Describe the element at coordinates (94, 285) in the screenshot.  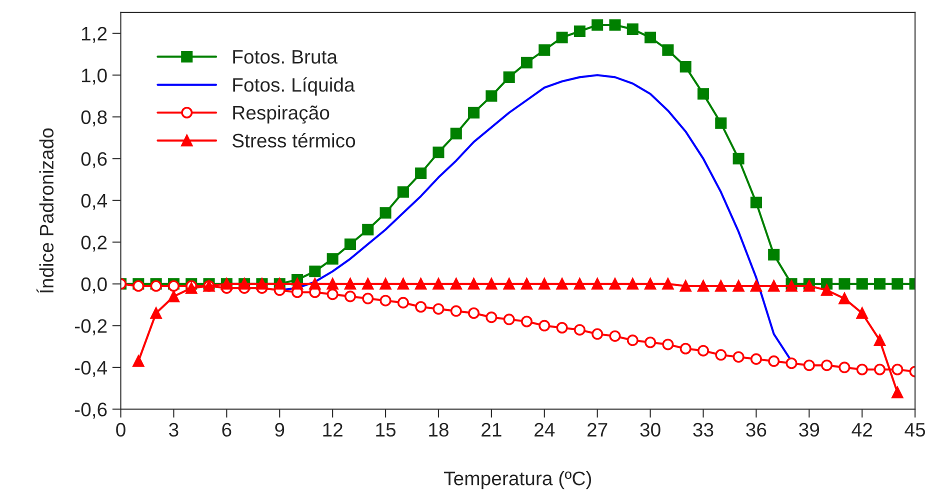
I see `y-tick-label: 0,0` at that location.